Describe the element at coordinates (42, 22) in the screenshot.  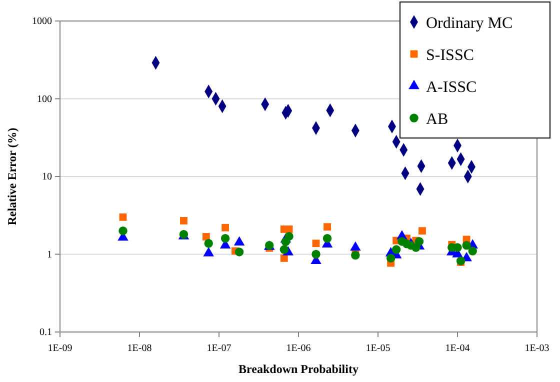
I see `y-tick-label: 1000` at that location.